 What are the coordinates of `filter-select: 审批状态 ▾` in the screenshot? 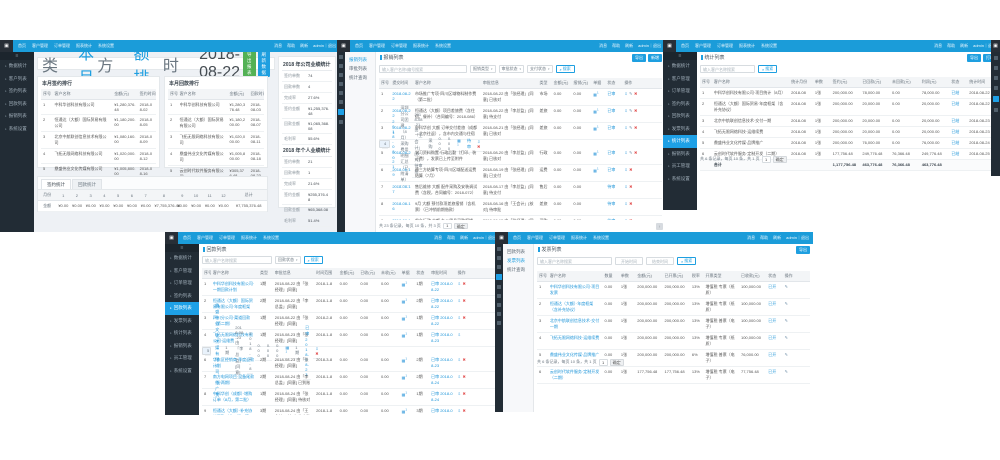 It's located at (511, 69).